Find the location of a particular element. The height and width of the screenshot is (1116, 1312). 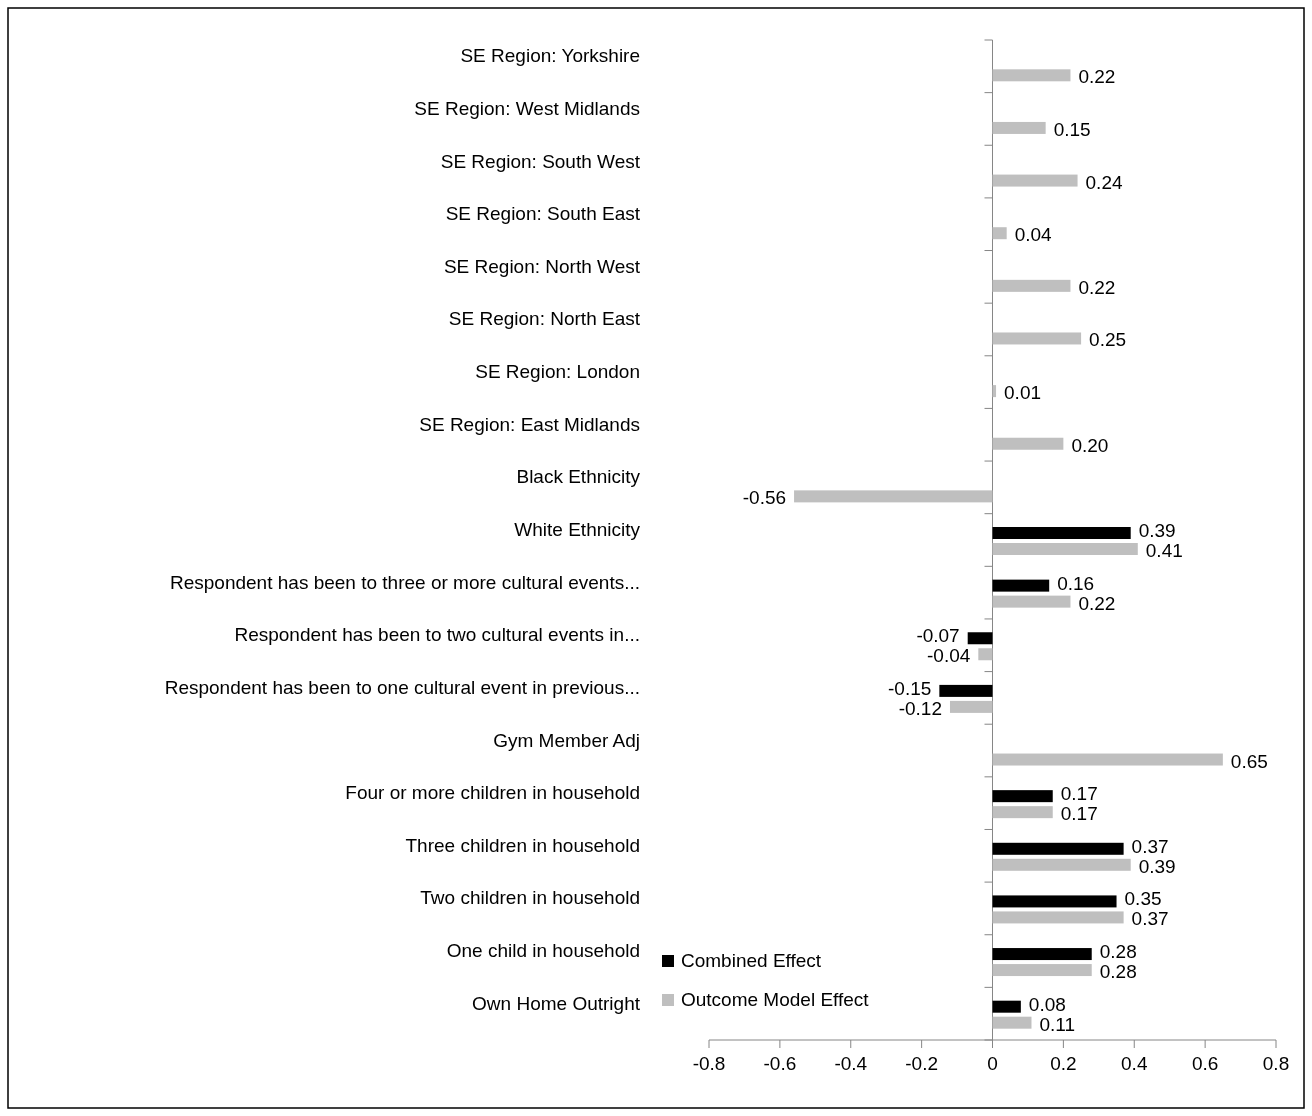

y-tick-label: SE Region: Yorkshire is located at coordinates (550, 56).